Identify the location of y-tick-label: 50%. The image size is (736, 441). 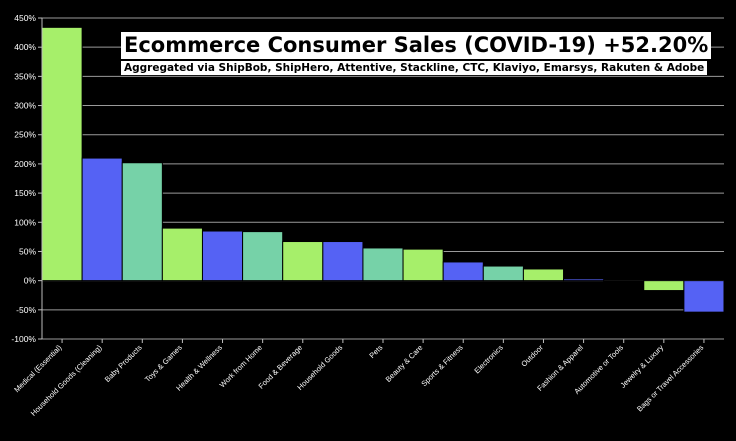
(27, 251).